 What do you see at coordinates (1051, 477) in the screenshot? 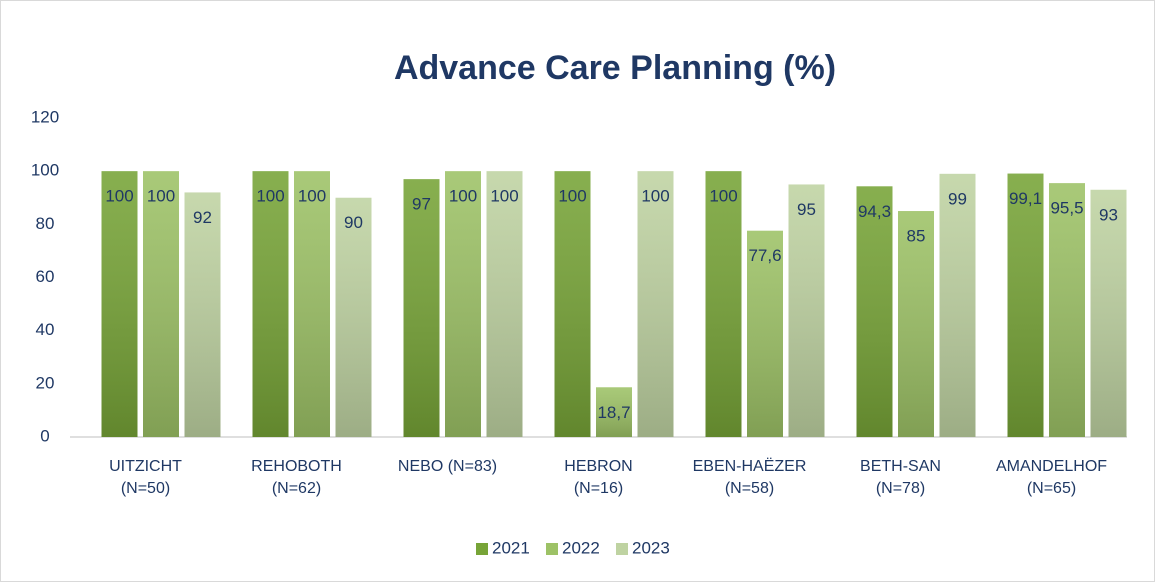
I see `x-tick-label: AMANDELHOF (N=65)` at bounding box center [1051, 477].